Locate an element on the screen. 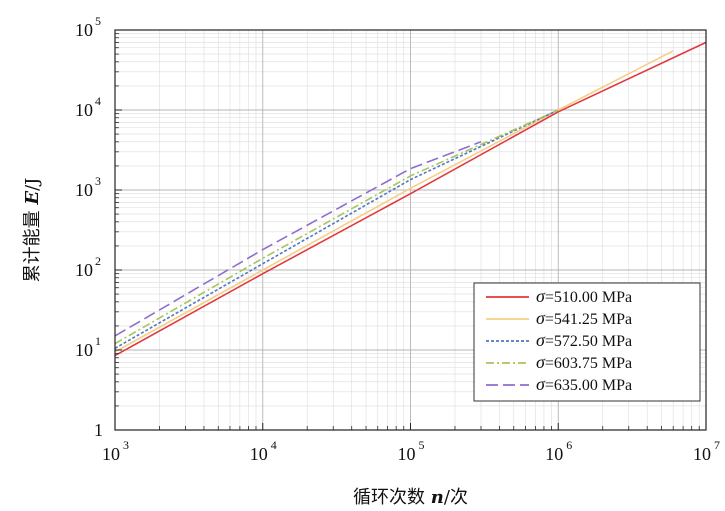 This screenshot has width=725, height=511. legend-label-text: =635.00 MPa is located at coordinates (588, 385).